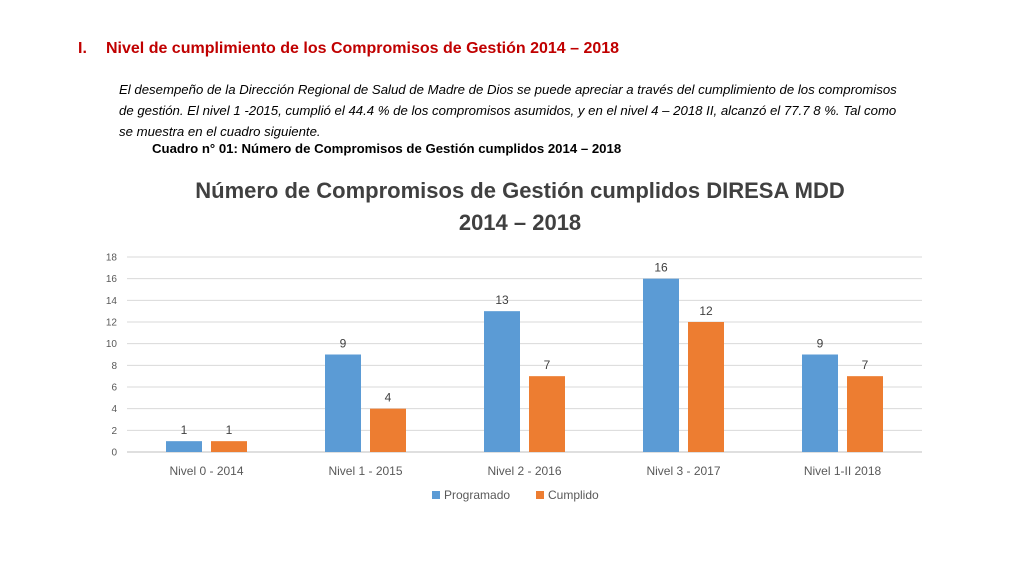  Describe the element at coordinates (661, 268) in the screenshot. I see `data-label: 16` at that location.